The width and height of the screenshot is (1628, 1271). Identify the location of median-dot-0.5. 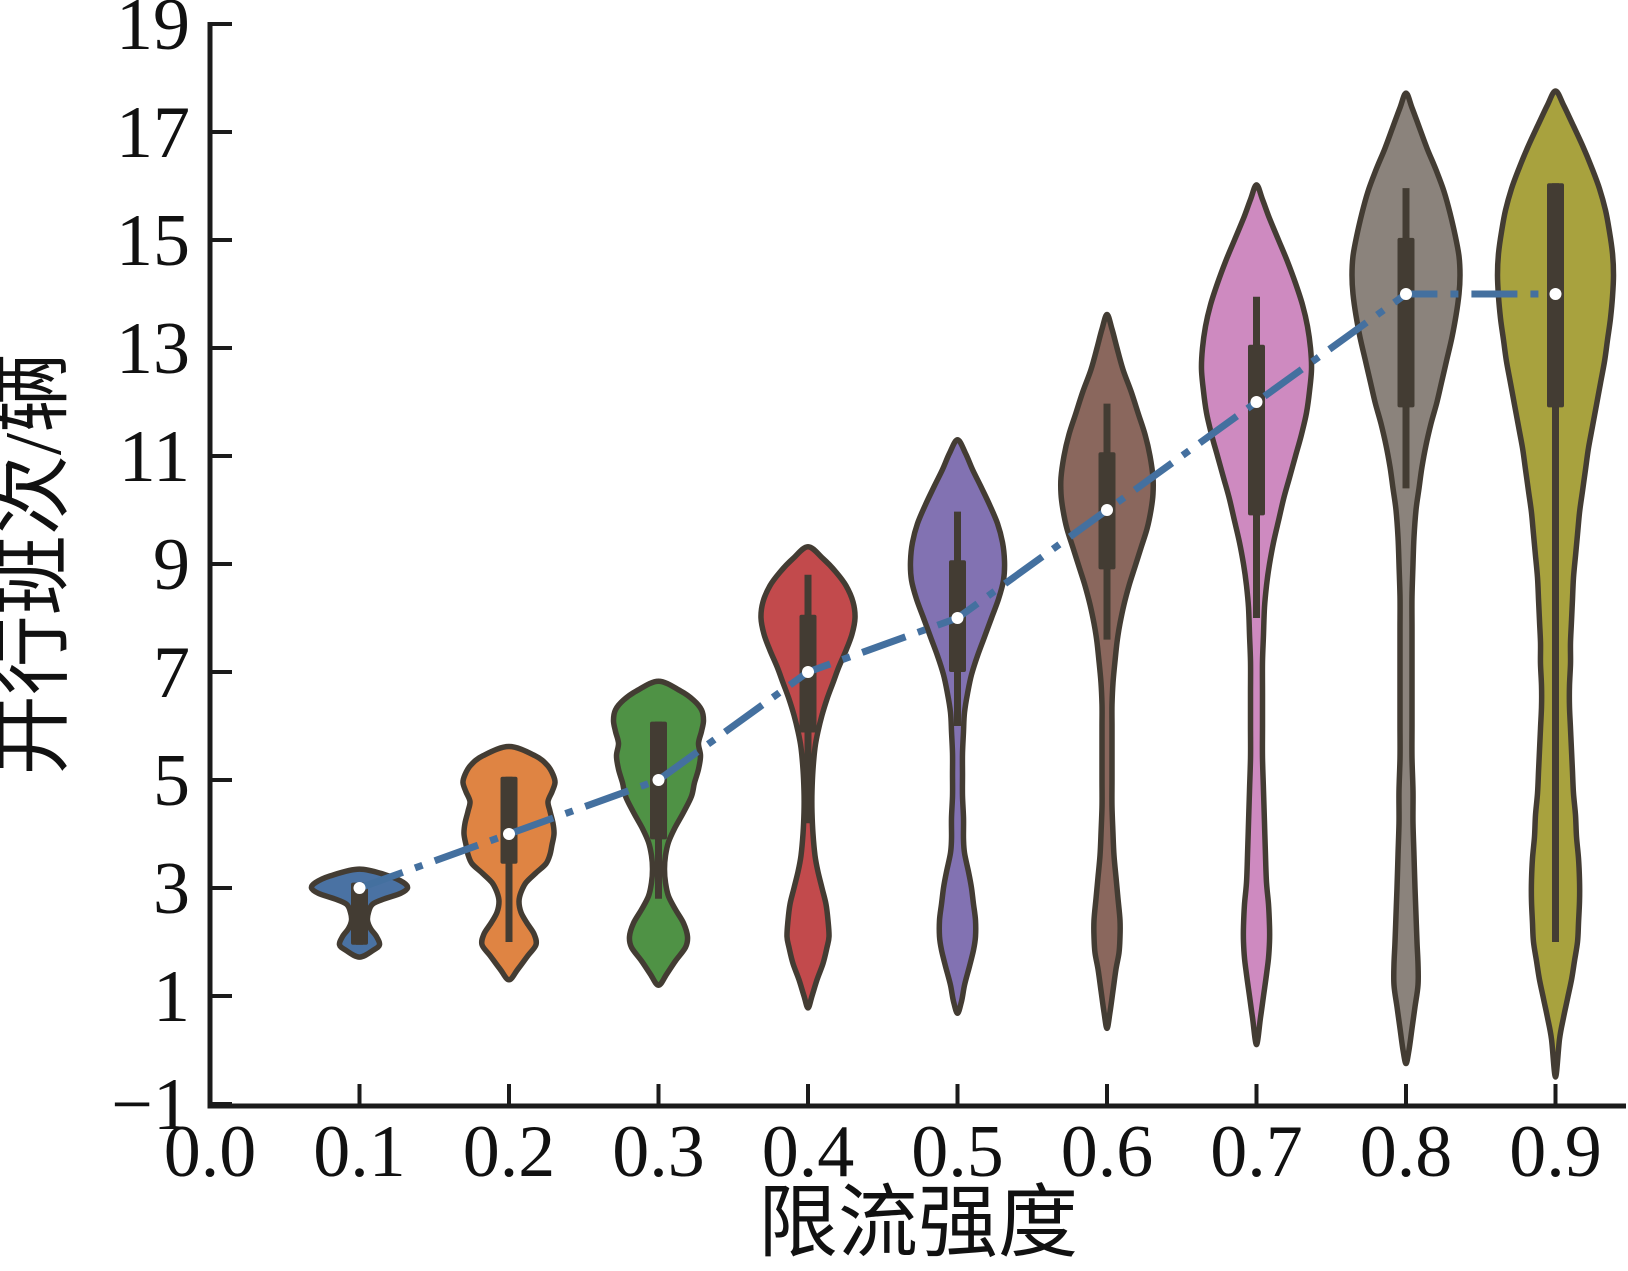
(957, 618).